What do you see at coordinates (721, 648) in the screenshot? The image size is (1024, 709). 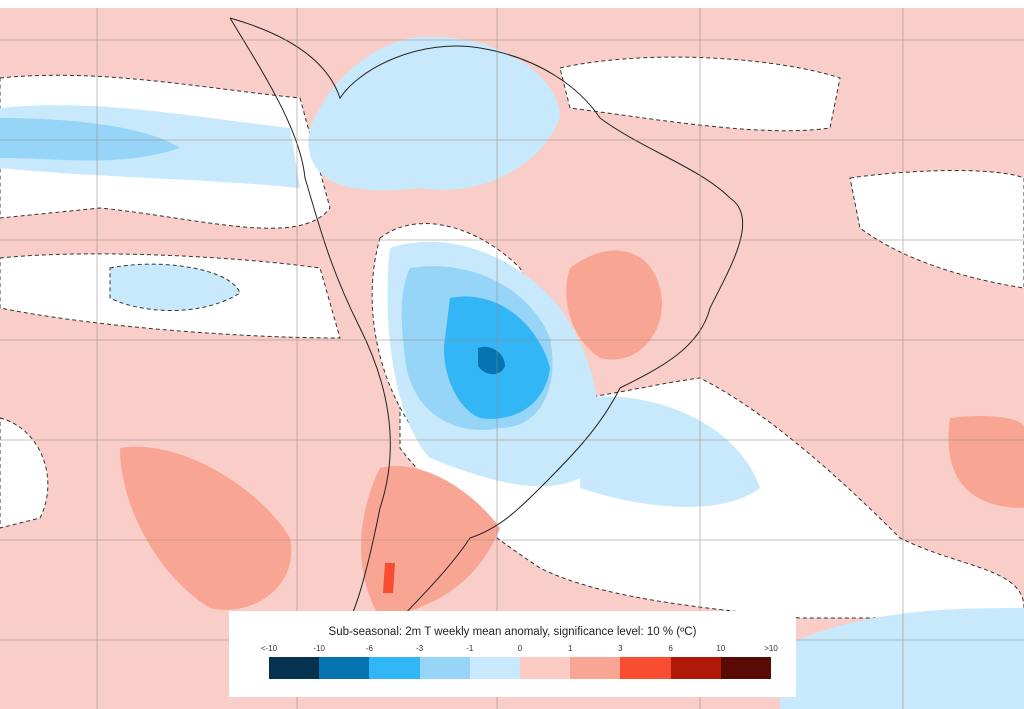 I see `legend-tick-label: 10` at bounding box center [721, 648].